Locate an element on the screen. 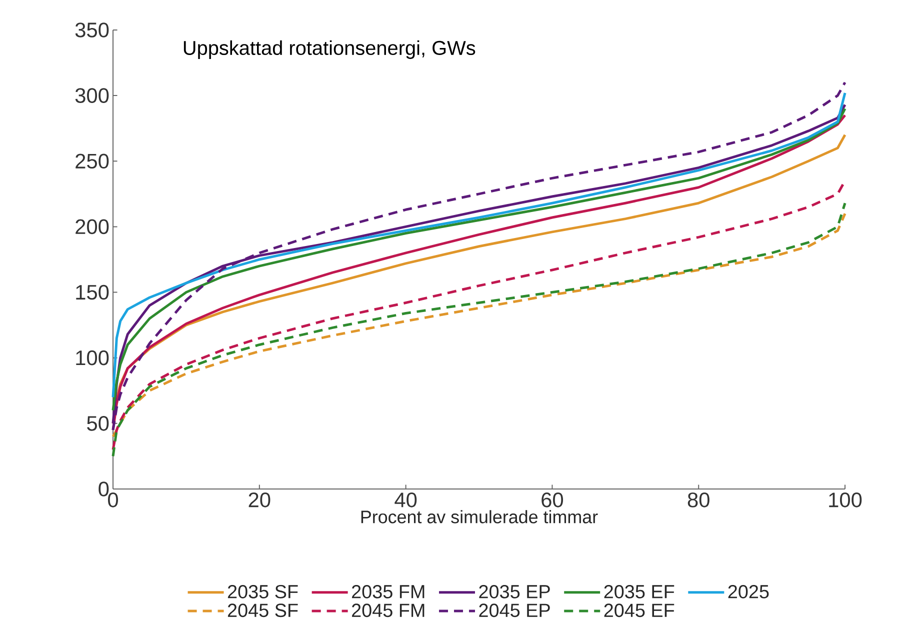  y-tick-label: 200 is located at coordinates (92, 226).